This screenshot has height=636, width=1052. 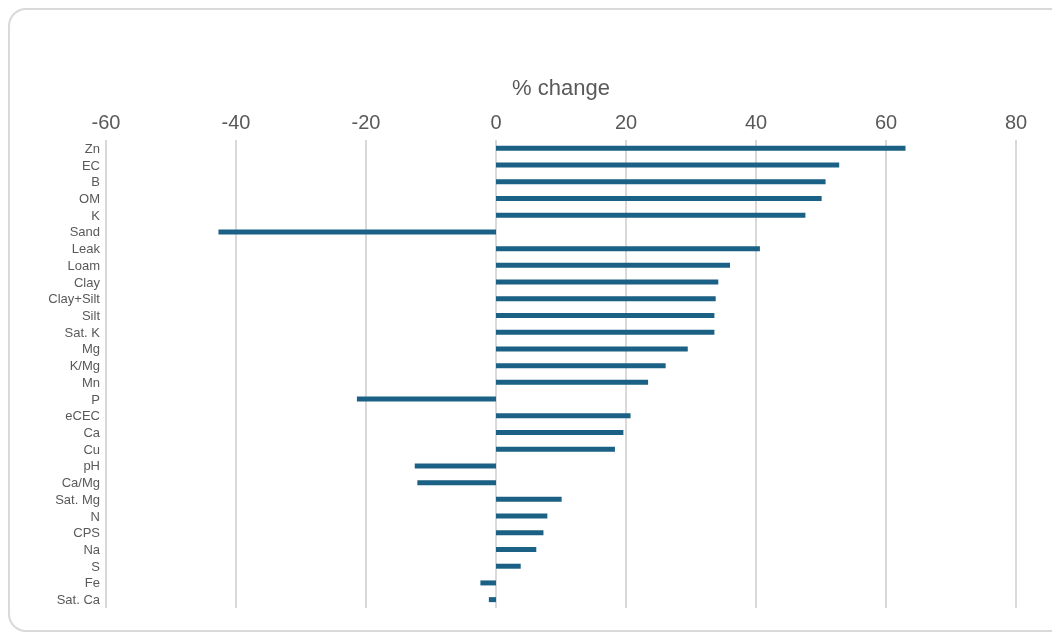 I want to click on y-tick-label: Ca, so click(x=92, y=432).